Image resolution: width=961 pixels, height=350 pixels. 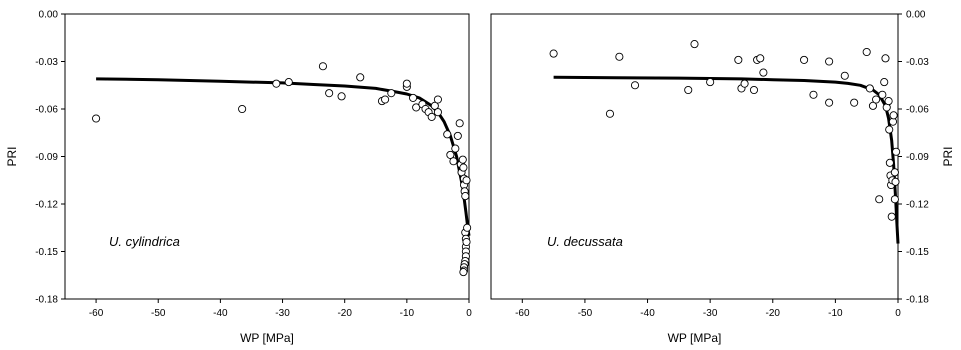 I want to click on species-annotation: U. cylindrica, so click(x=144, y=241).